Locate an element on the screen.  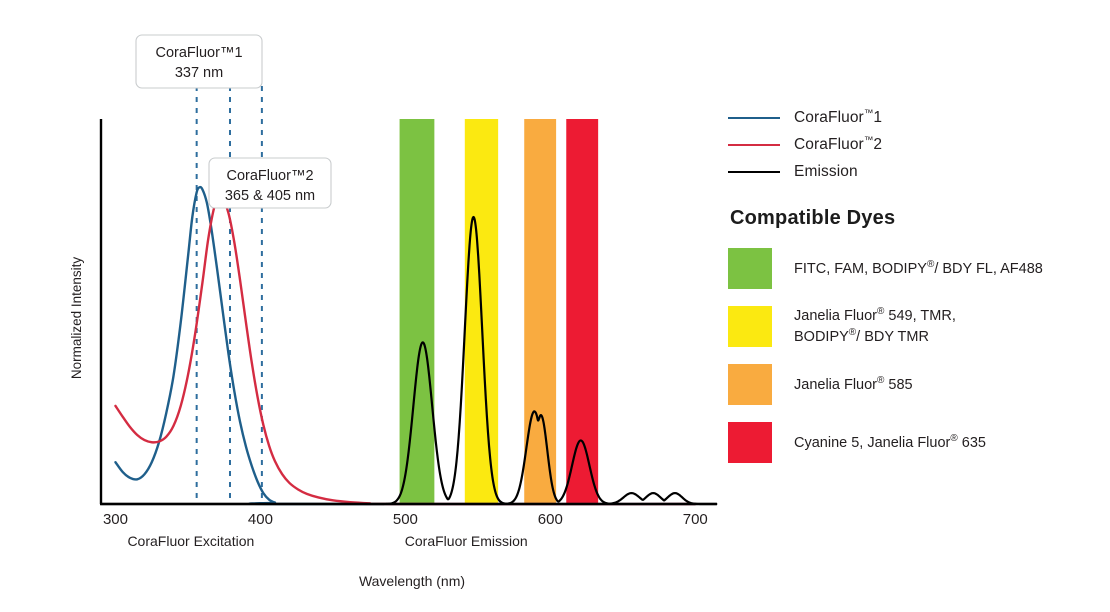
axis-span-label-1: CoraFluor Emission is located at coordinates (466, 541).